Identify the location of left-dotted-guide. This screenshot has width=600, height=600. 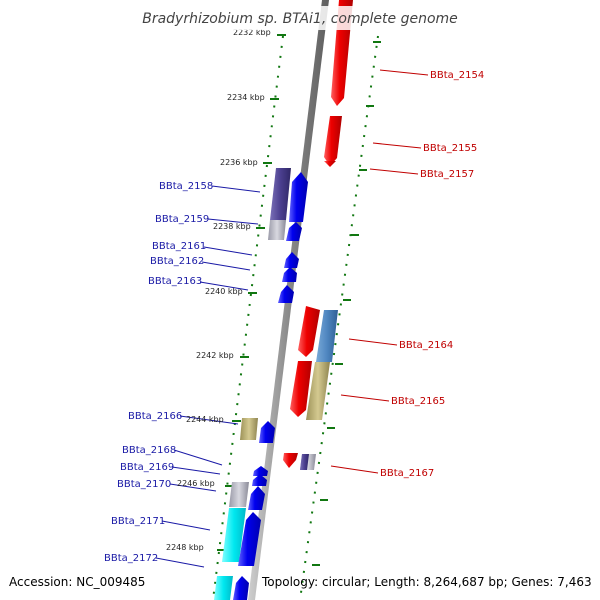
(248, 317).